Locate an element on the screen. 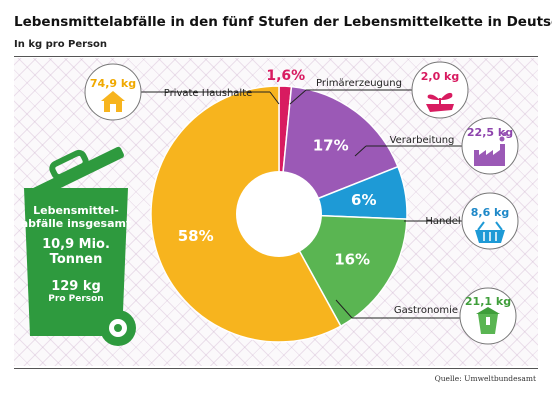 The height and width of the screenshot is (414, 552). takeaway-box-icon is located at coordinates (488, 320).